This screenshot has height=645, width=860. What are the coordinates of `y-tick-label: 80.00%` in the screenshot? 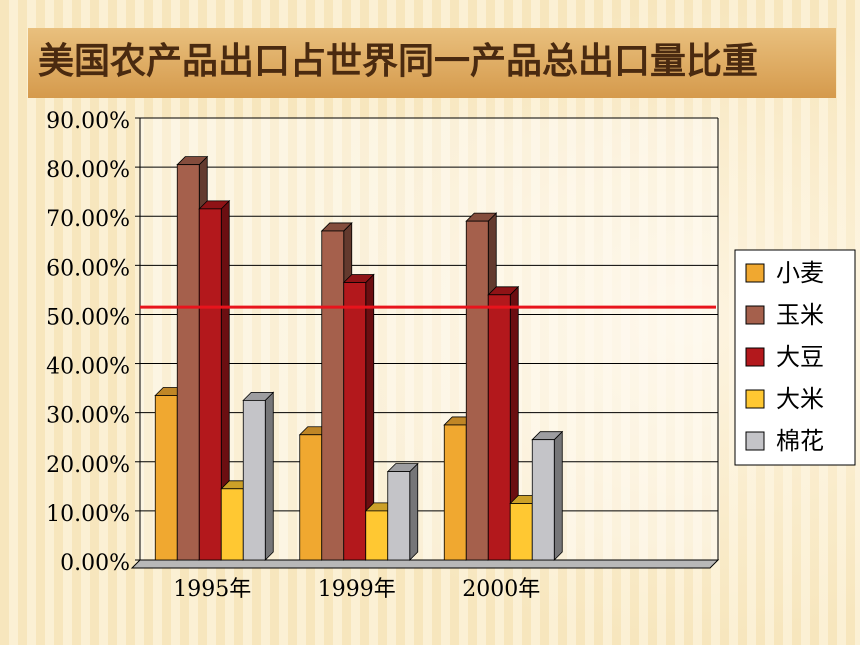 It's located at (88, 170).